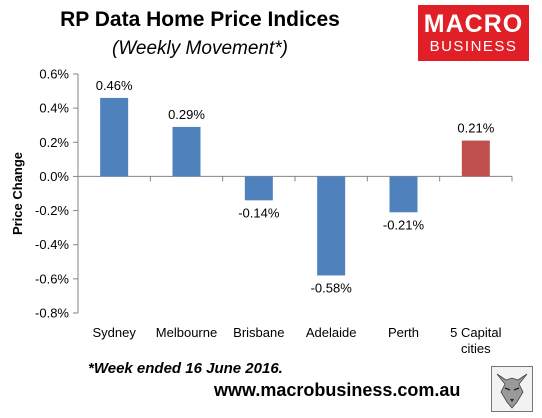 The image size is (542, 418). Describe the element at coordinates (52, 210) in the screenshot. I see `y-tick-label: -0.2%` at that location.